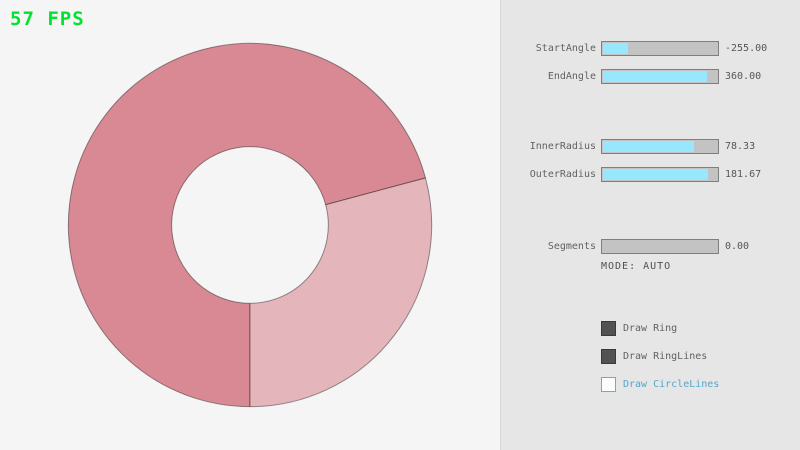 The image size is (800, 450). I want to click on end-angle-slider, so click(660, 76).